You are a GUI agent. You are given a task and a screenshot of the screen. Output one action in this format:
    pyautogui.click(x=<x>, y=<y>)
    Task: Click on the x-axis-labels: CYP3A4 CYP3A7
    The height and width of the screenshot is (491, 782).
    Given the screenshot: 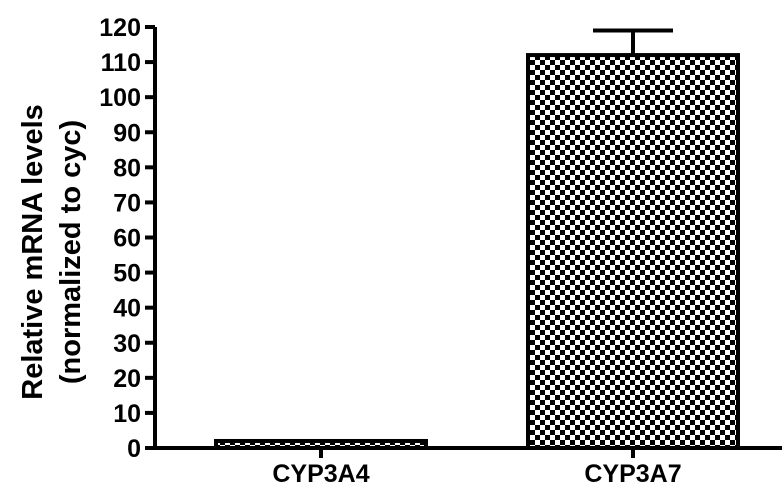 What is the action you would take?
    pyautogui.click(x=477, y=468)
    